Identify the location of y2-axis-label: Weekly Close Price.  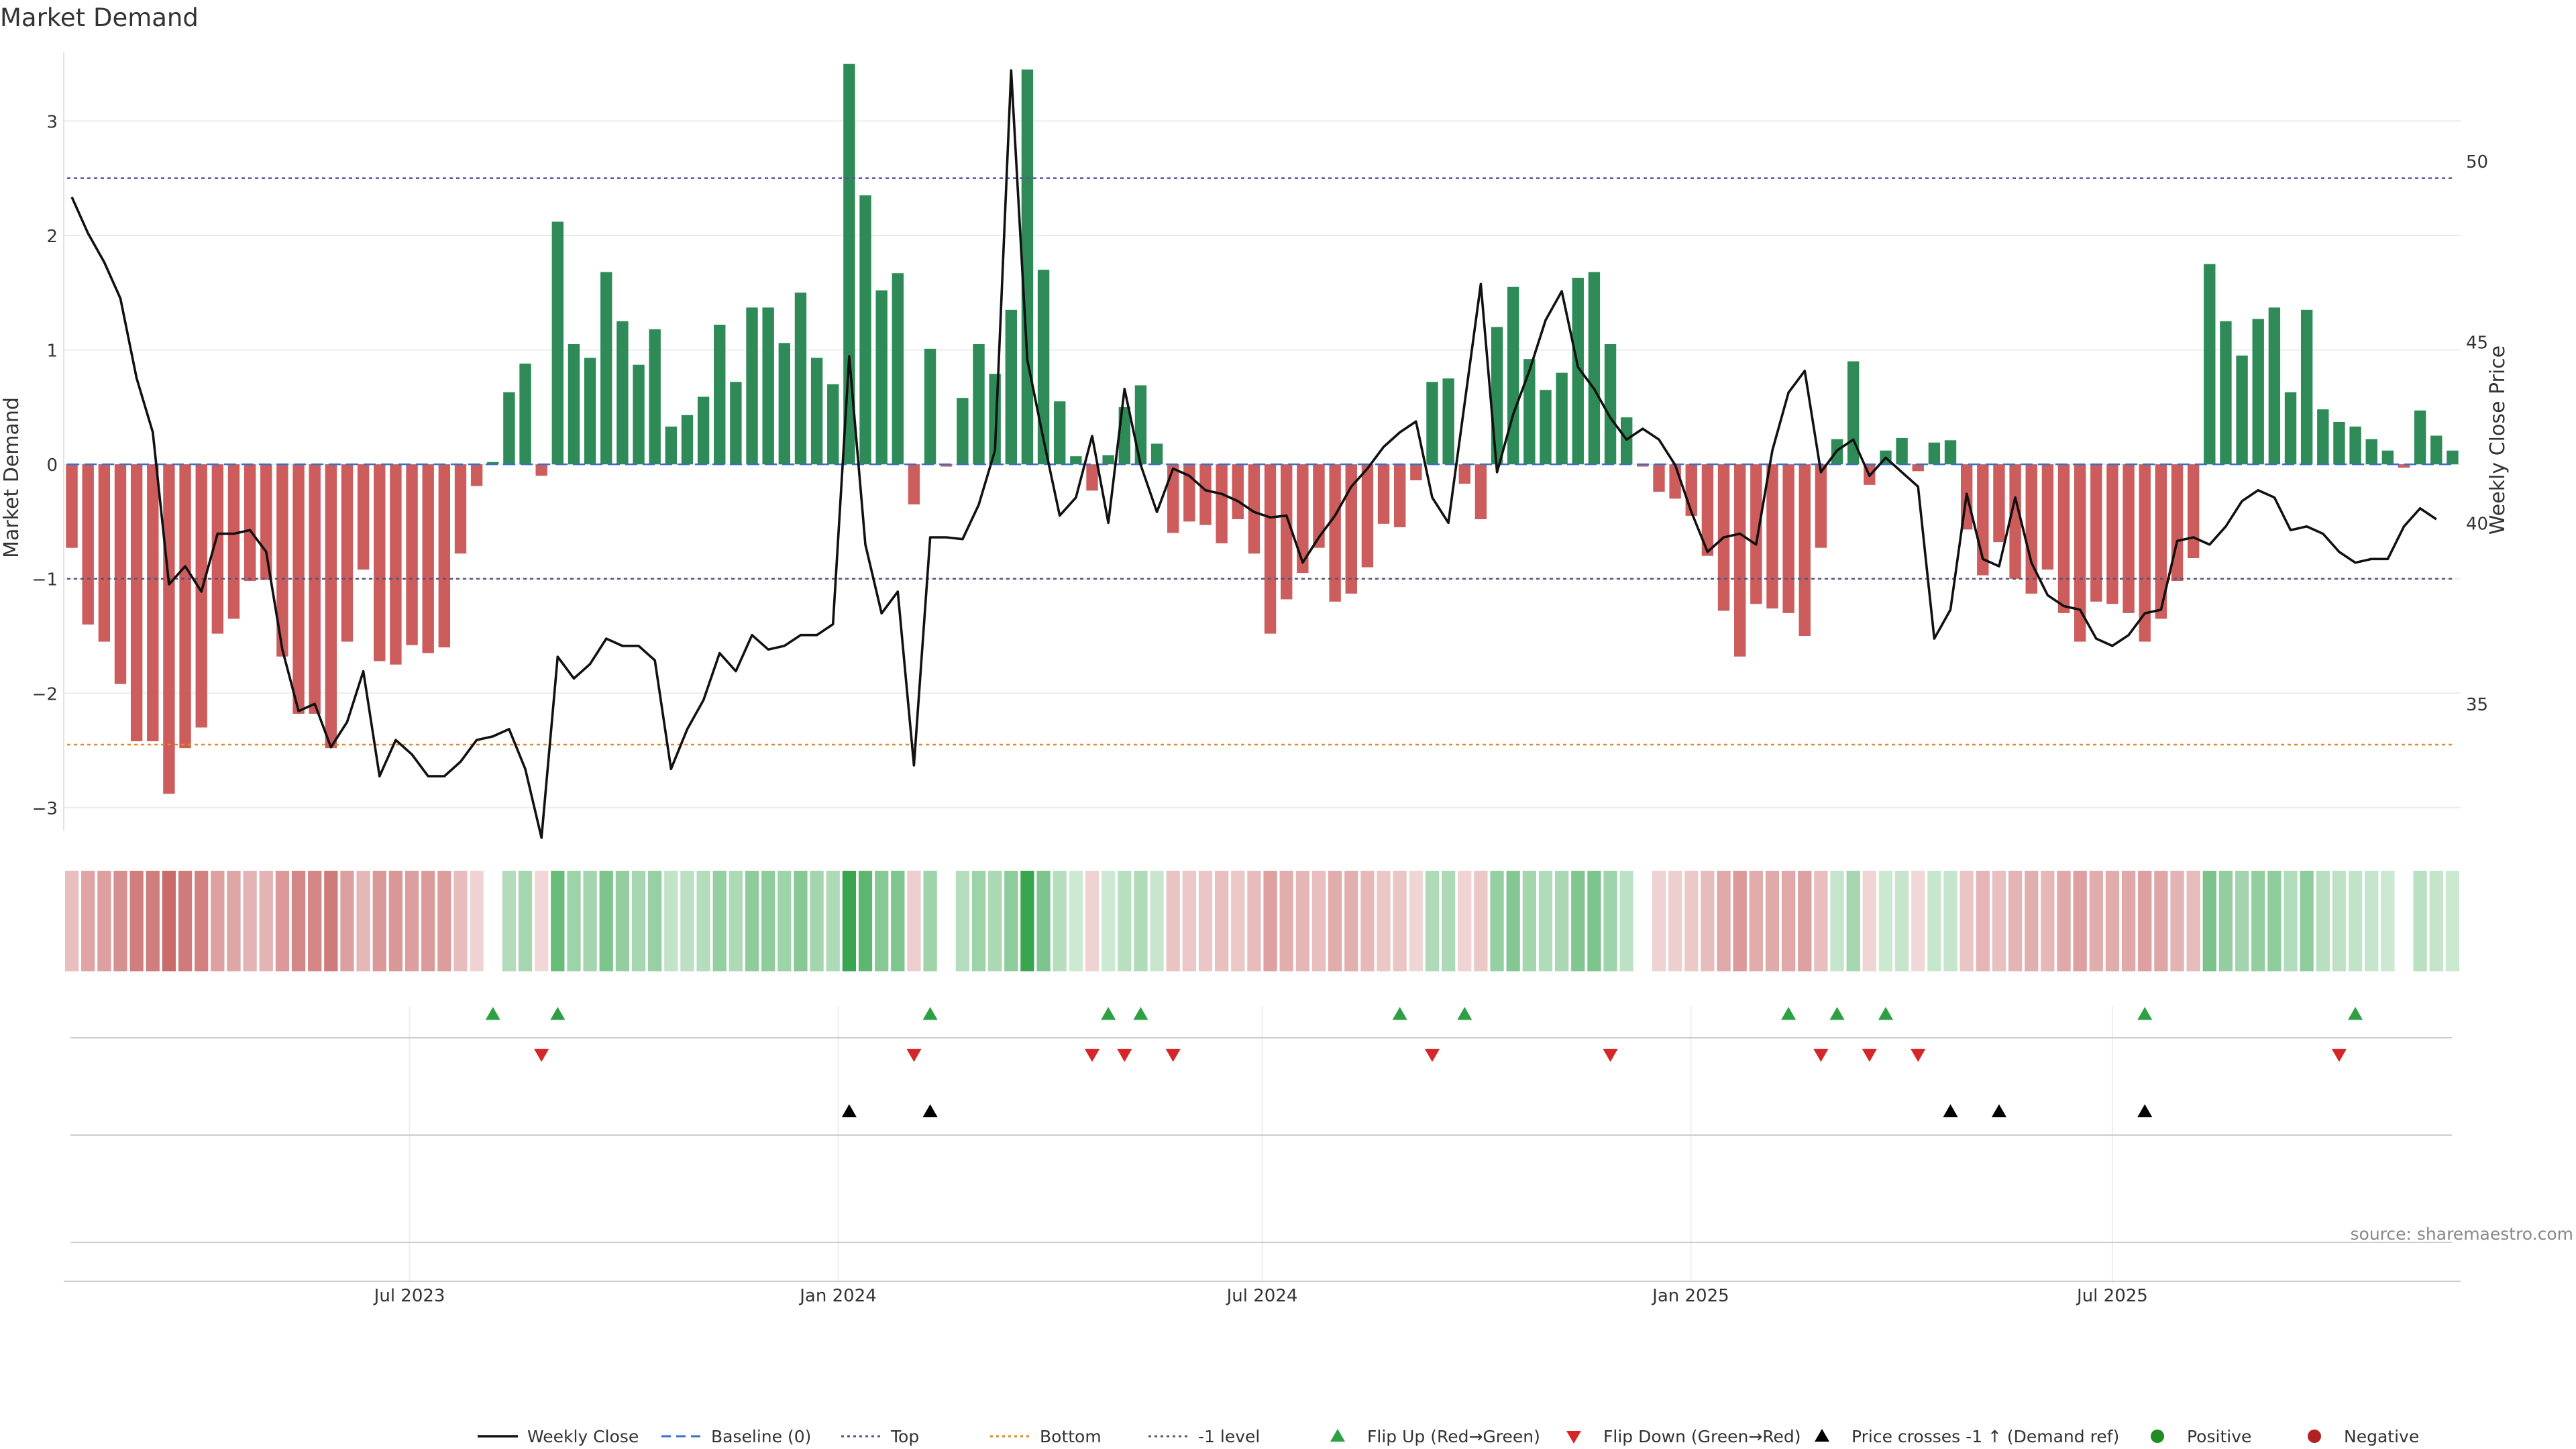
(2498, 440).